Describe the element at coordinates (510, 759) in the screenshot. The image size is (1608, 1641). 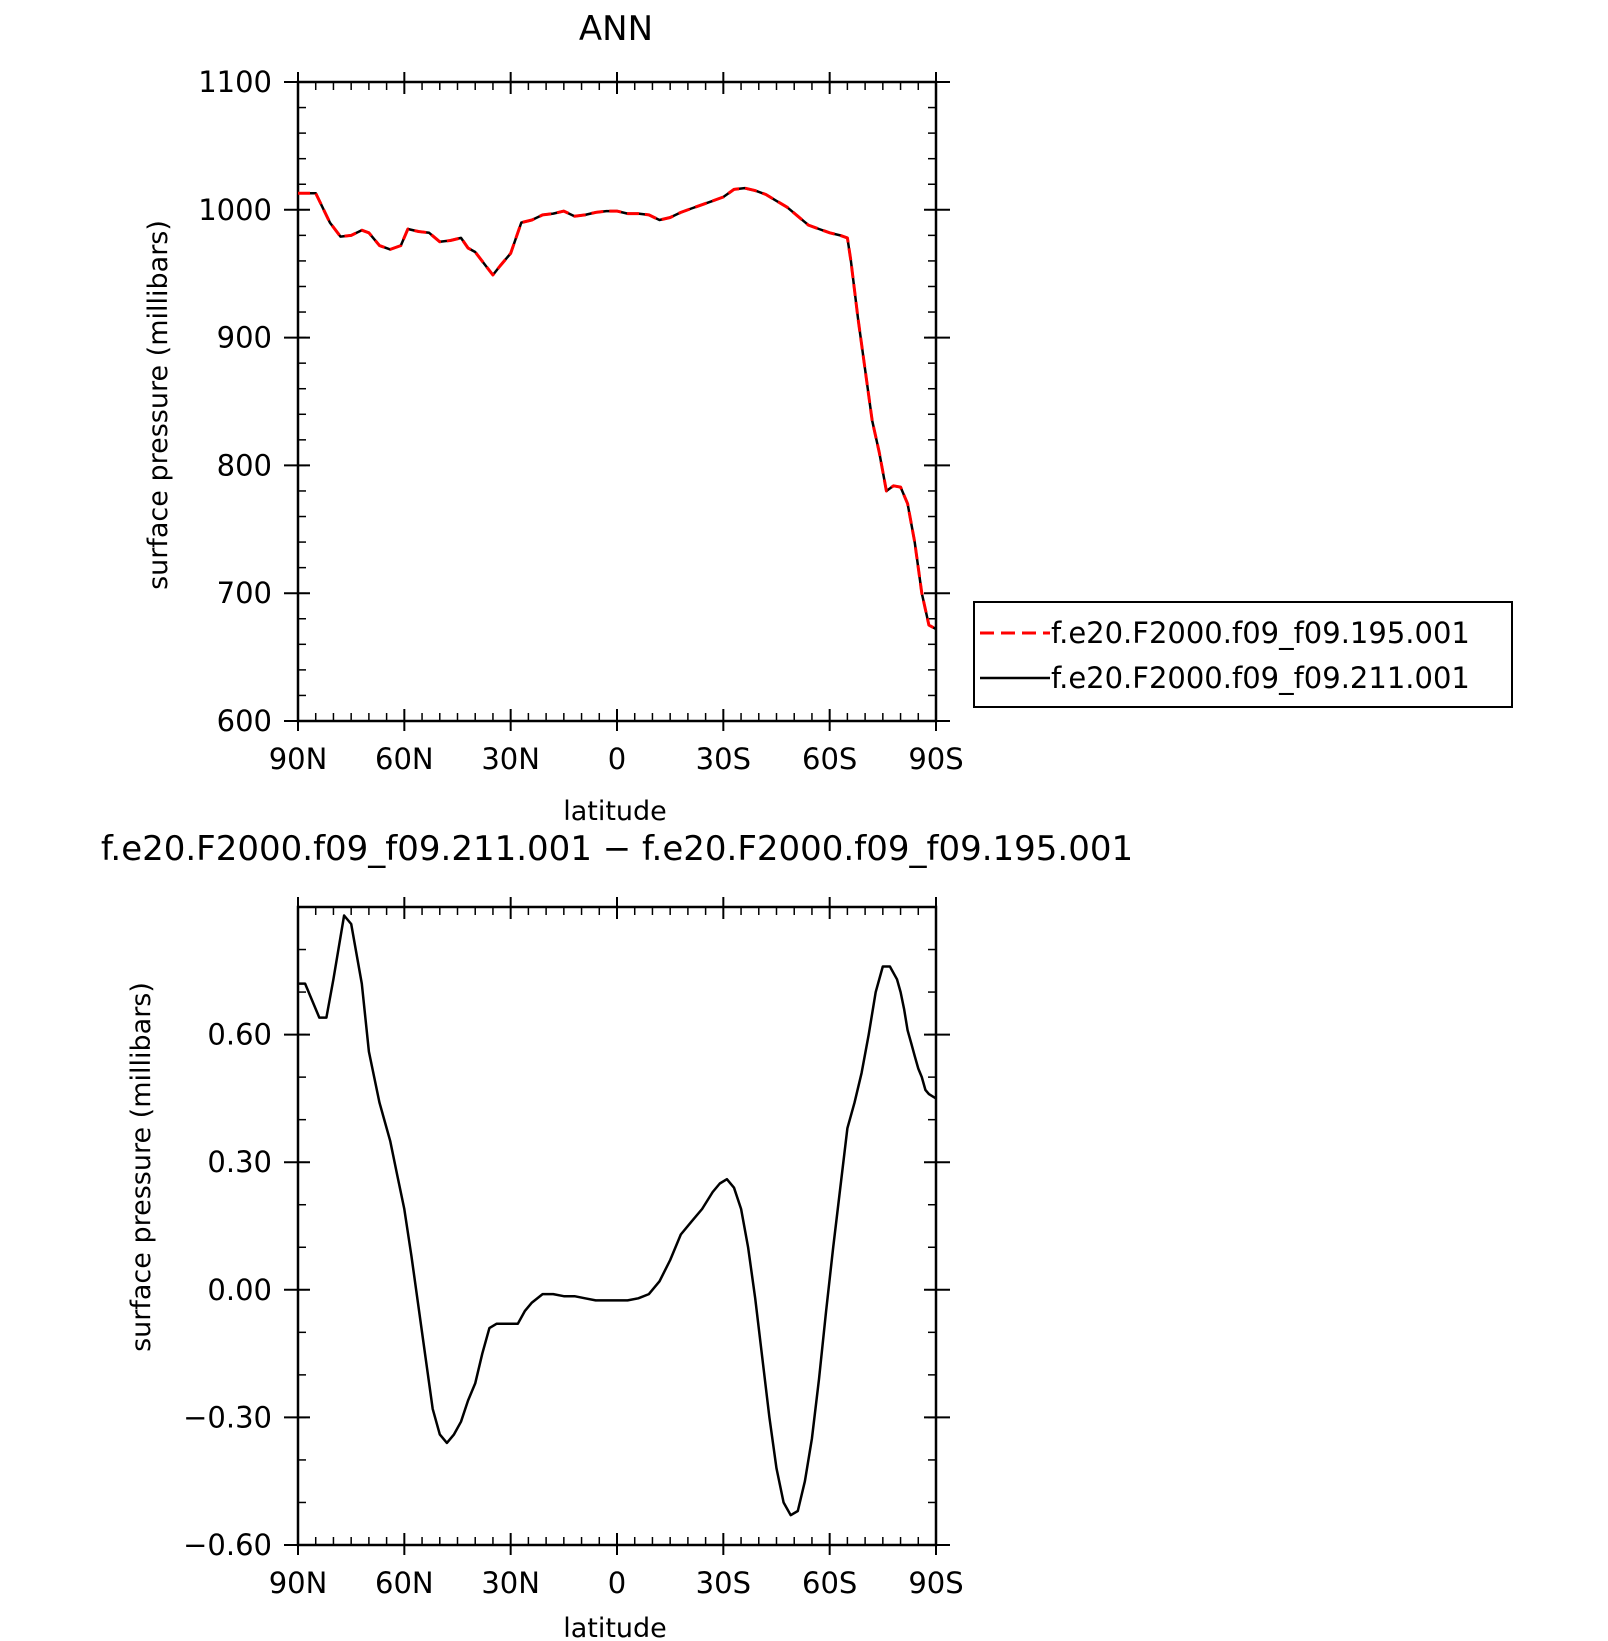
I see `top-x-tick-label: 30N` at that location.